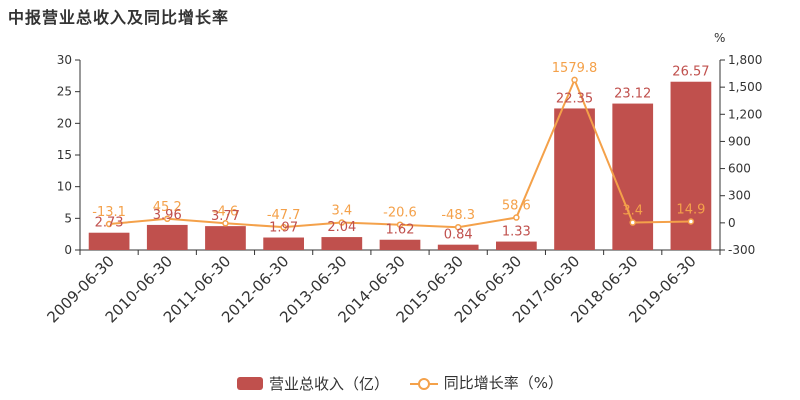  I want to click on page-title: 中报营业总收入及同比增长率, so click(119, 17).